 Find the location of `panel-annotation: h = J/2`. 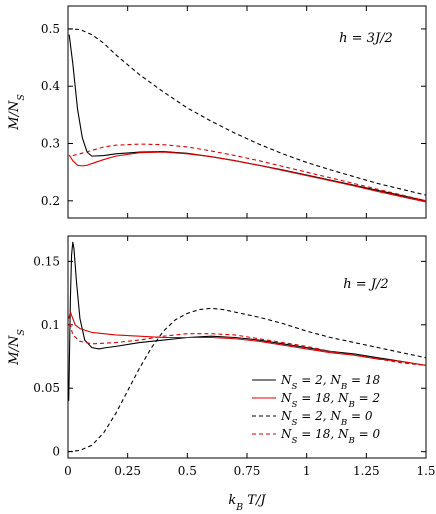

panel-annotation: h = J/2 is located at coordinates (365, 284).